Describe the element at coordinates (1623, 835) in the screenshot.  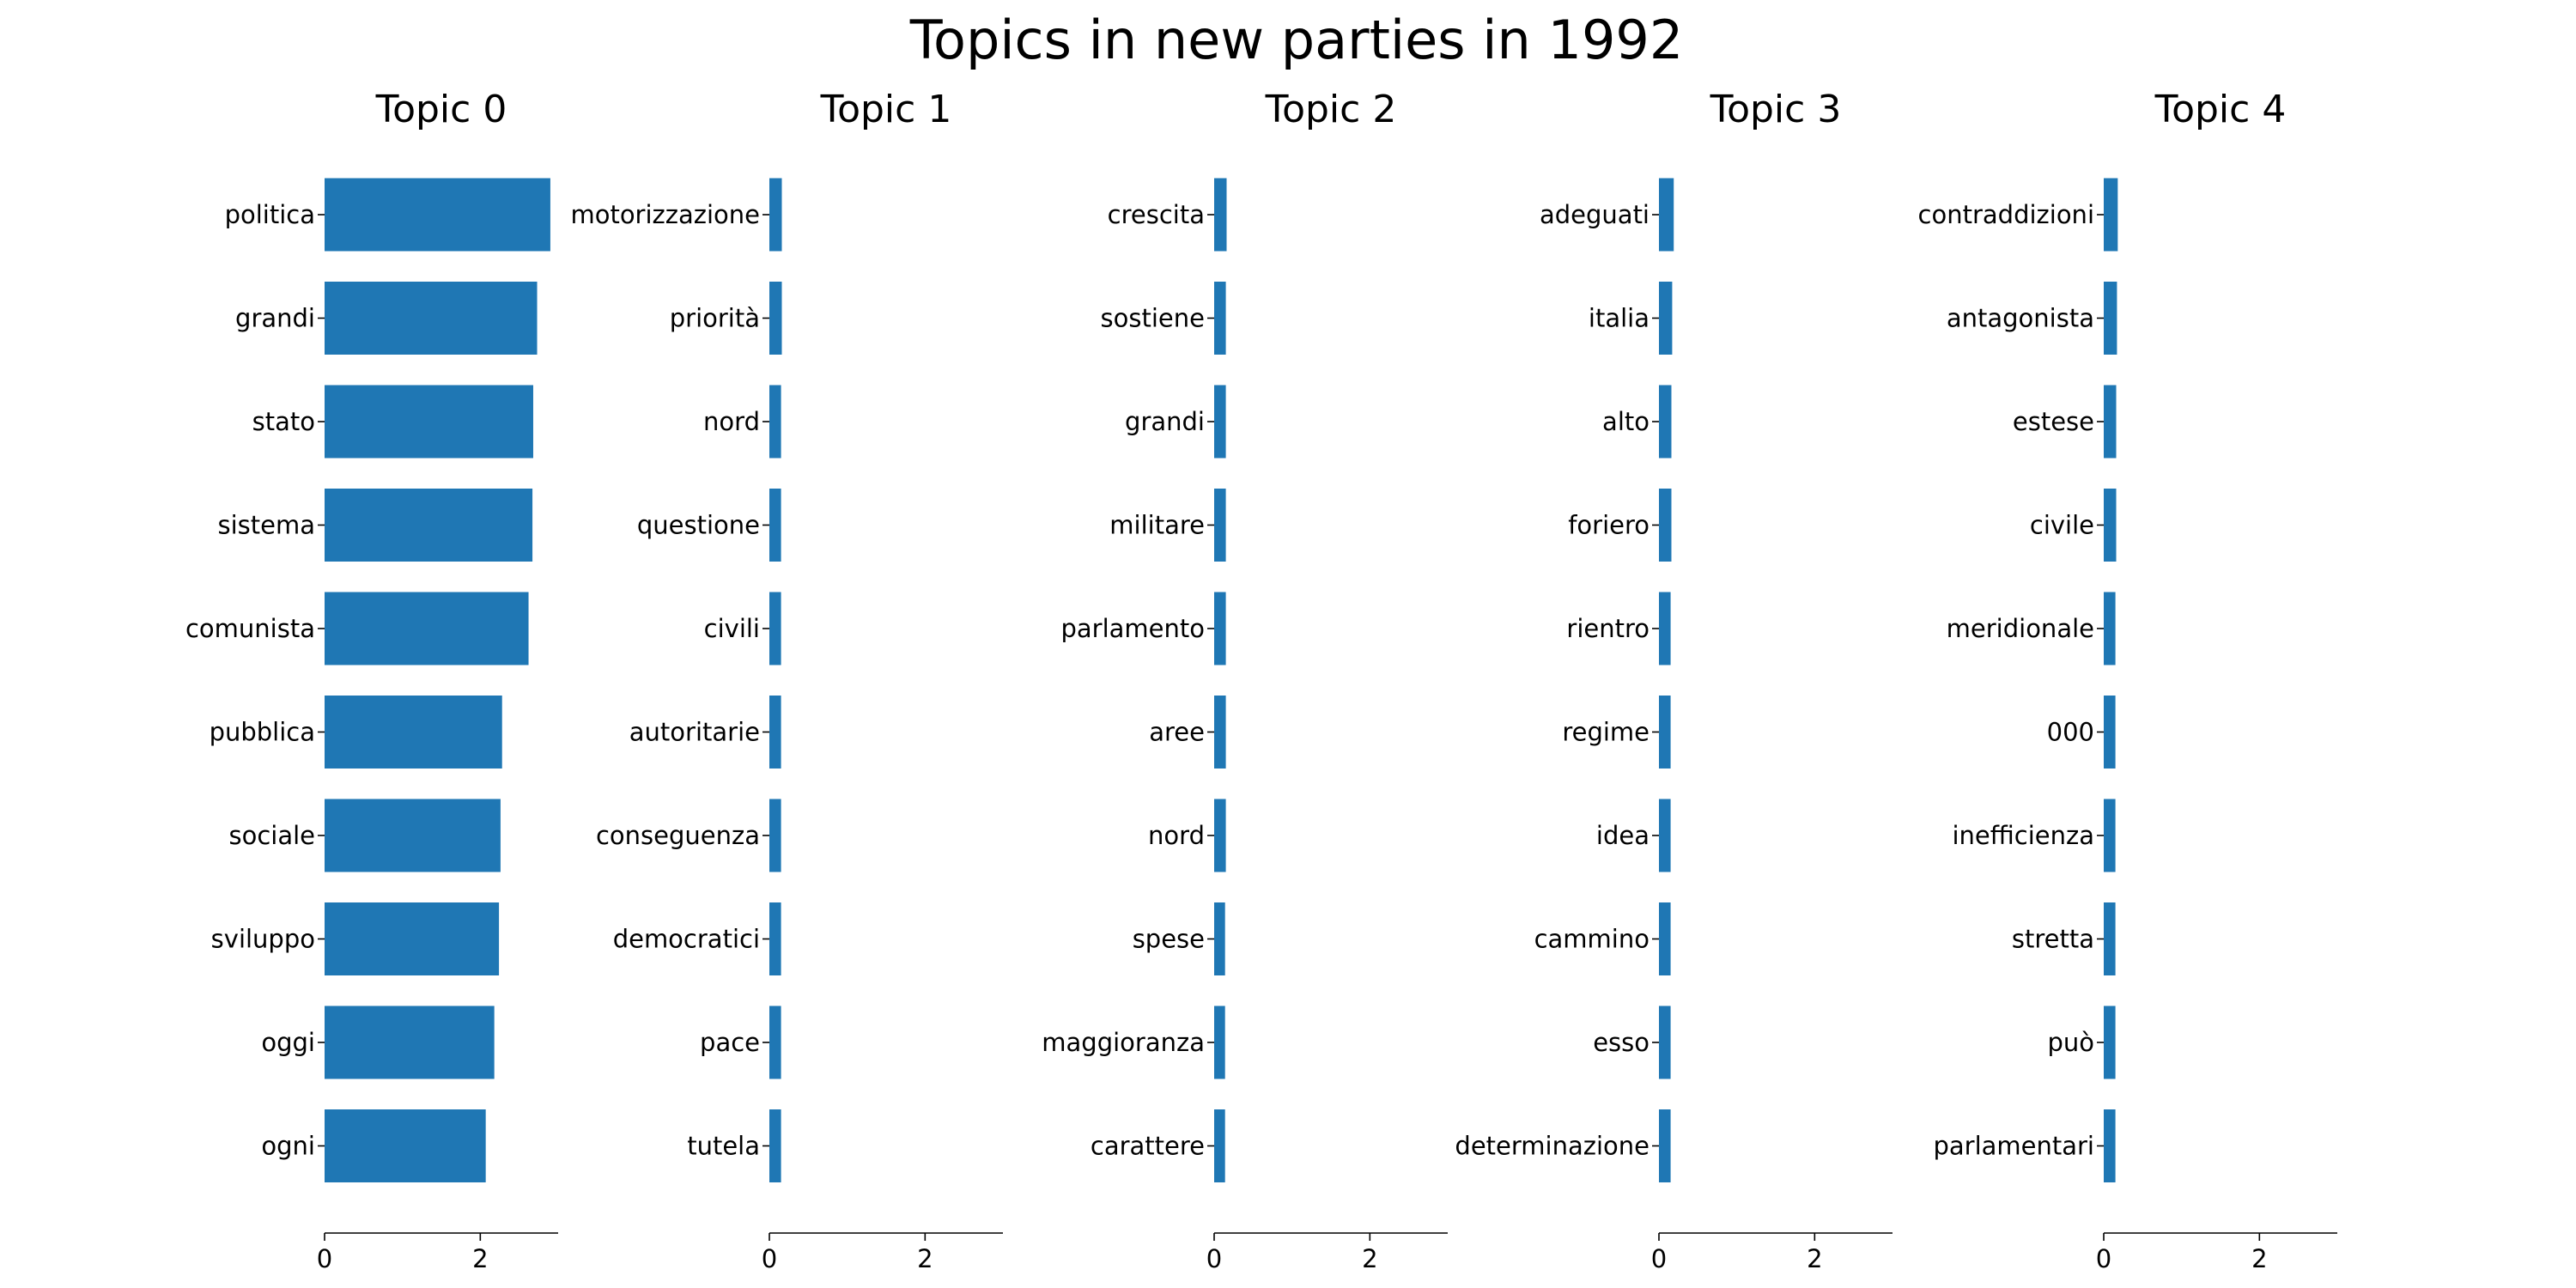
I see `y-label-topic-3-6: idea` at that location.